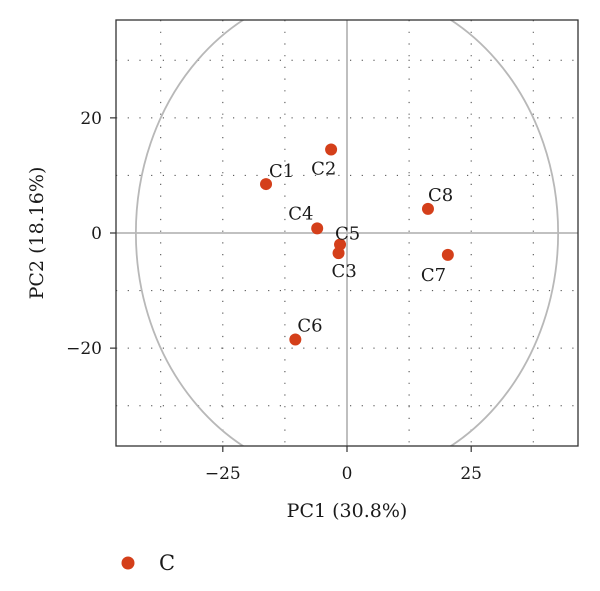  I want to click on y-tick-label: 0, so click(96, 234).